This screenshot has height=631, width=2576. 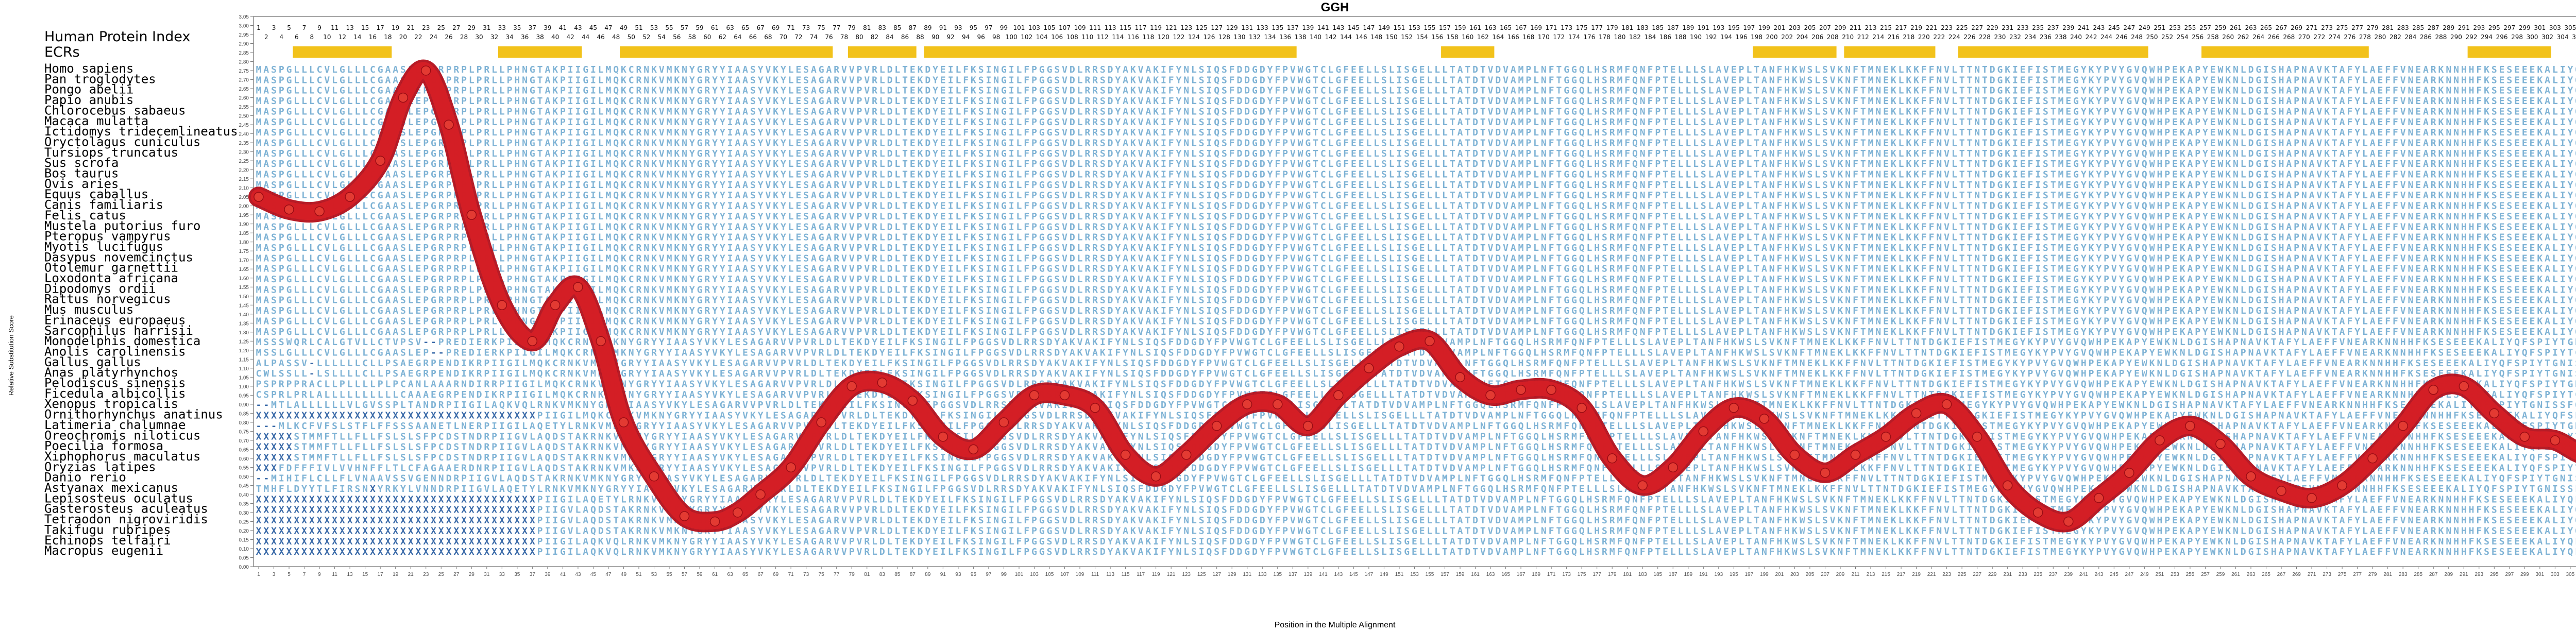 What do you see at coordinates (1430, 27) in the screenshot?
I see `position-number: 155` at bounding box center [1430, 27].